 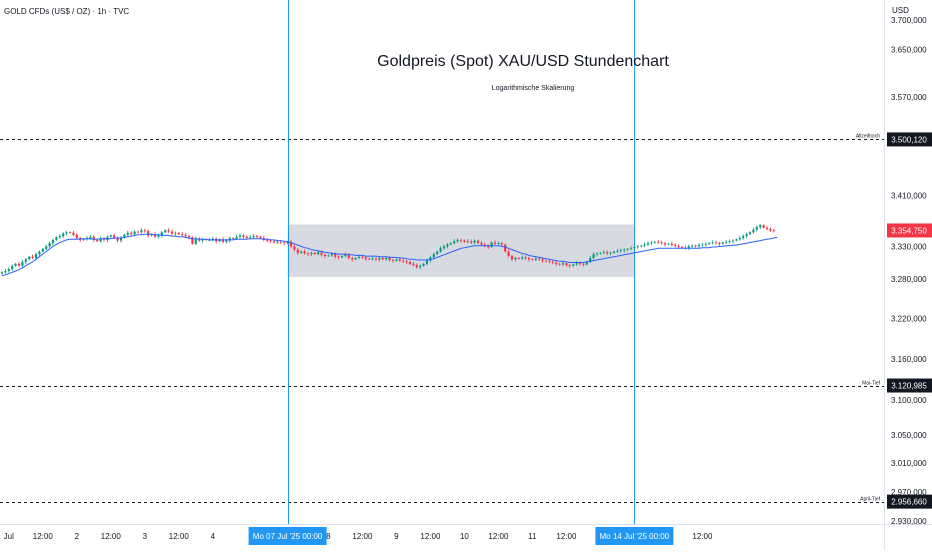 I want to click on currency-label: USD, so click(x=900, y=10).